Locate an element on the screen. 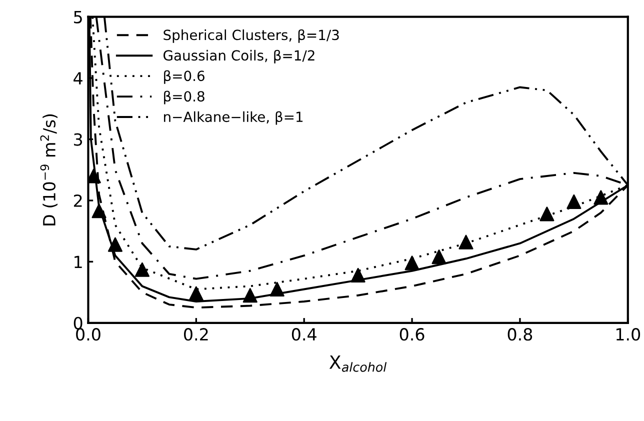 Image resolution: width=644 pixels, height=421 pixels. y-tick-label: 2 is located at coordinates (78, 200).